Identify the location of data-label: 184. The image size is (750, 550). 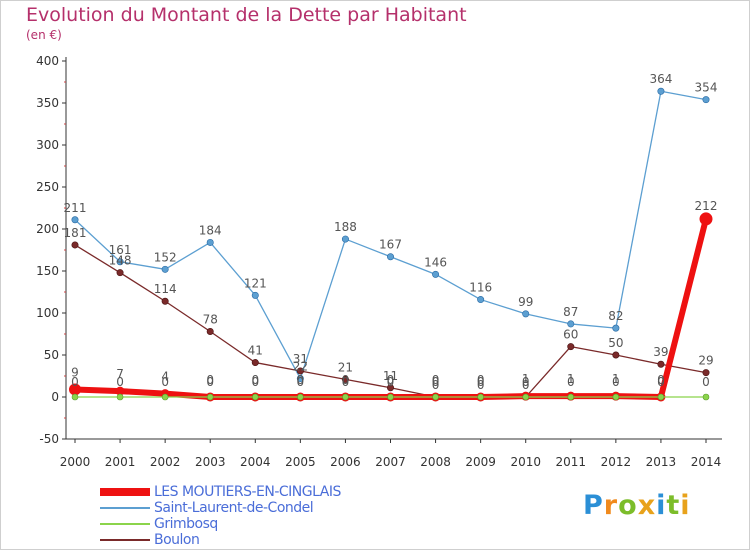
(210, 230).